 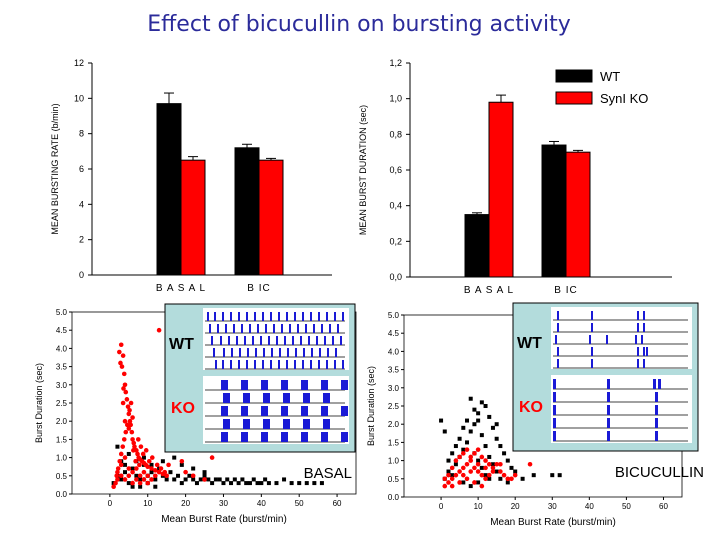 I want to click on x-category-label: B A S A L, so click(x=181, y=288).